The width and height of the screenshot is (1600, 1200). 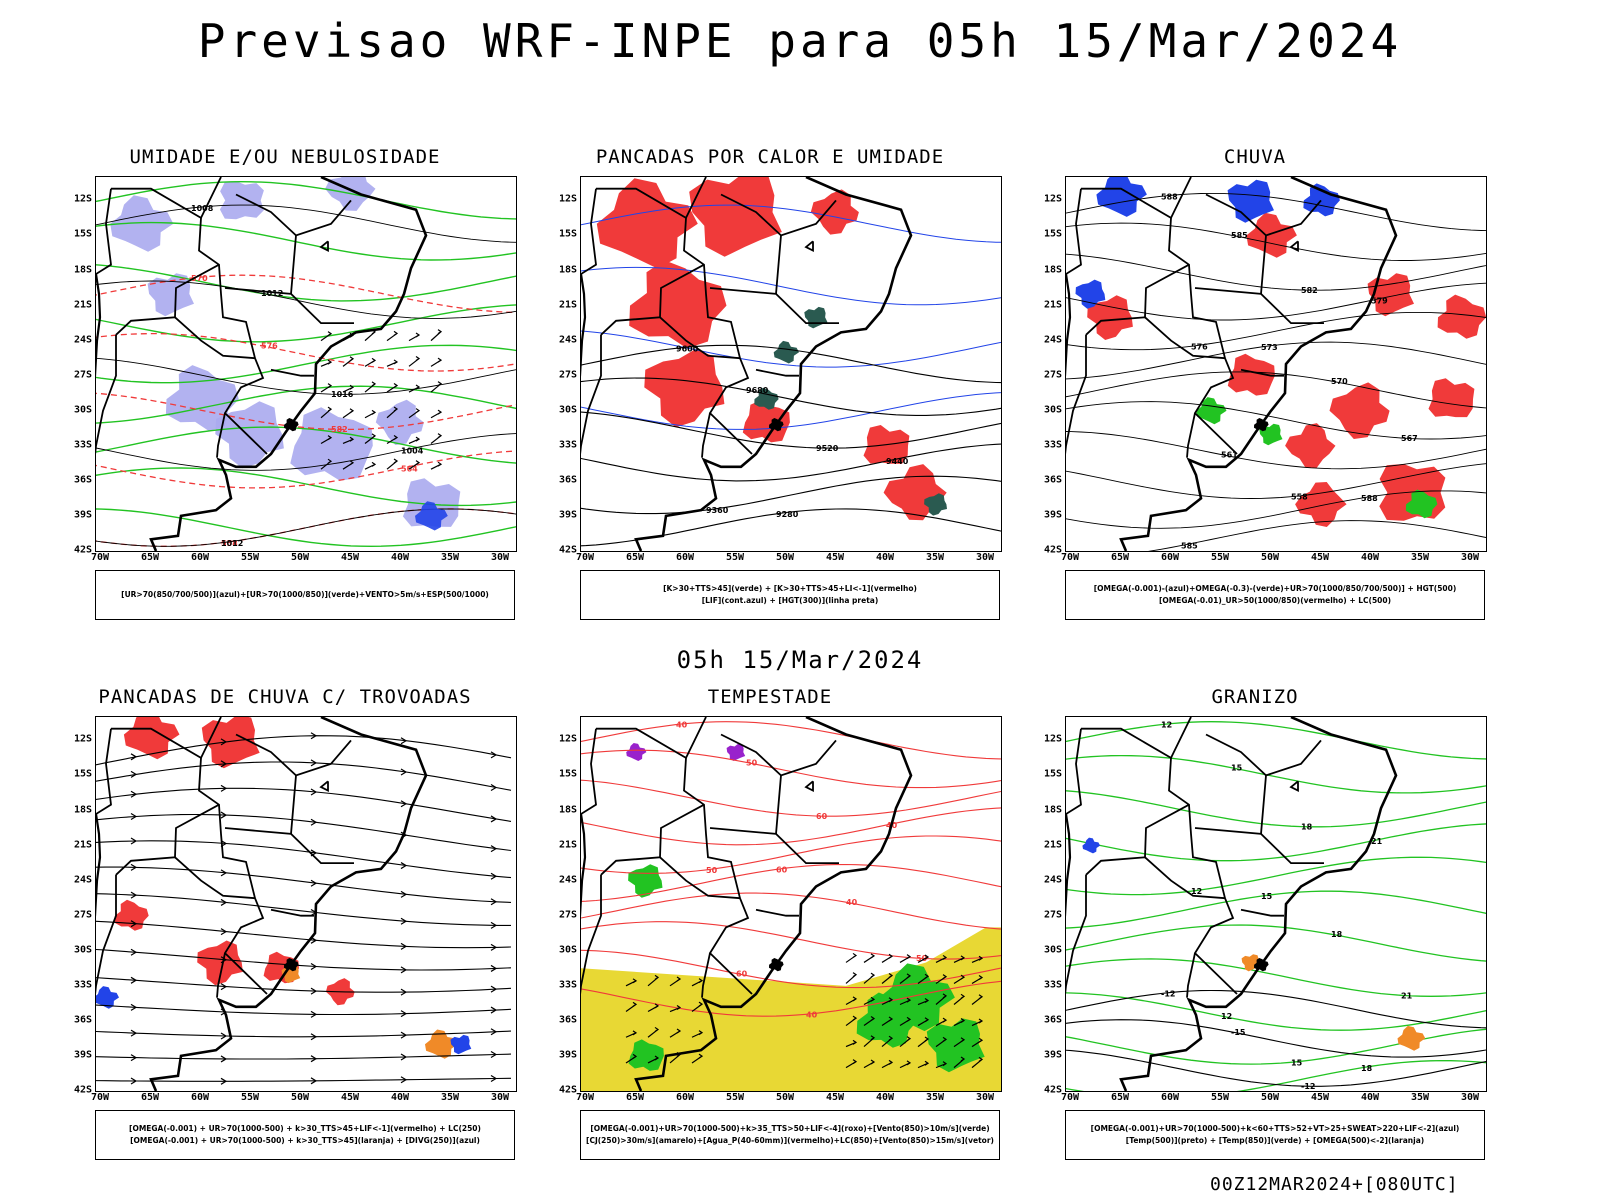 I want to click on map-area, so click(x=306, y=904).